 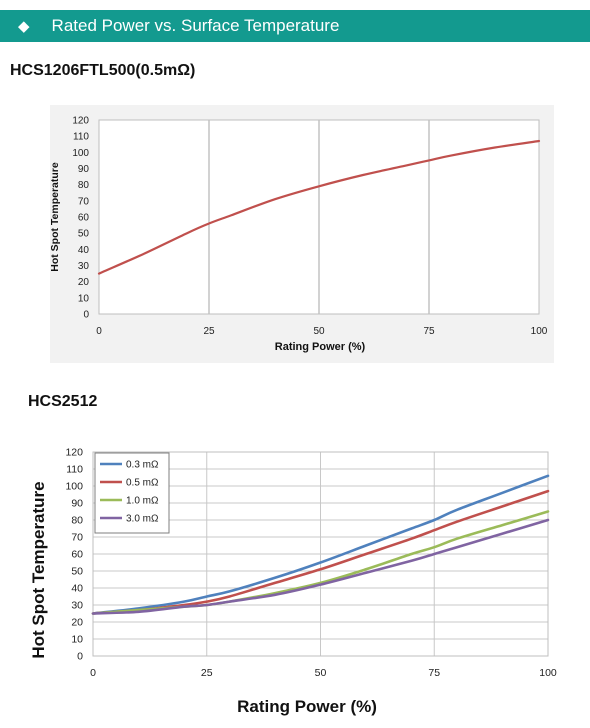 What do you see at coordinates (195, 25) in the screenshot?
I see `banner-title: Rated Power vs. Surface Temperature` at bounding box center [195, 25].